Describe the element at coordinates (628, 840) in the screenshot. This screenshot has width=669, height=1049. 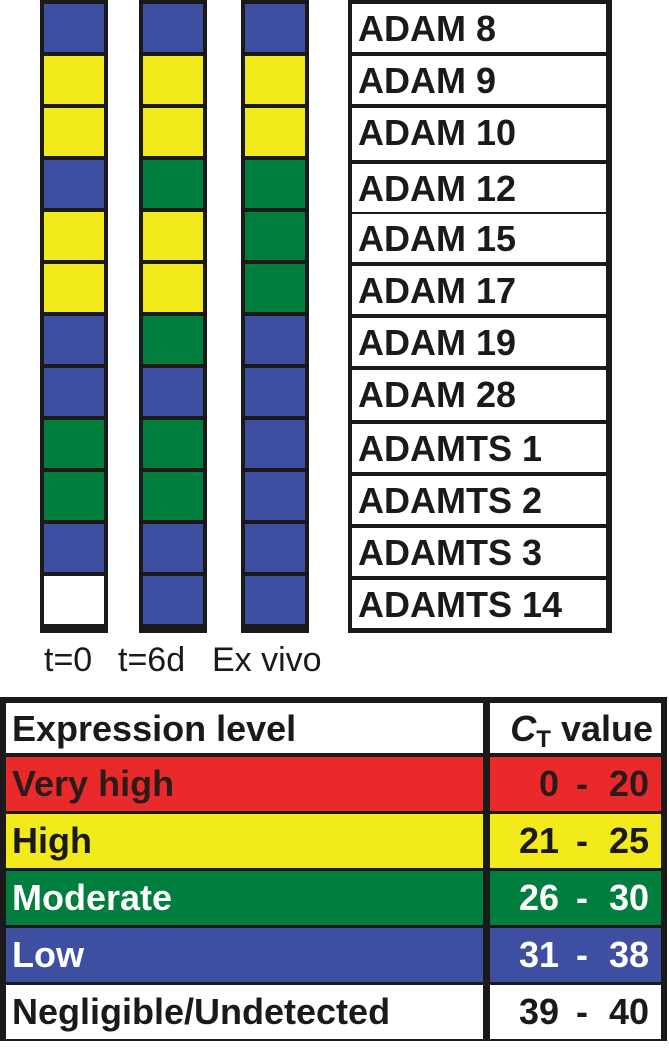
I see `ct-range-max: 25` at that location.